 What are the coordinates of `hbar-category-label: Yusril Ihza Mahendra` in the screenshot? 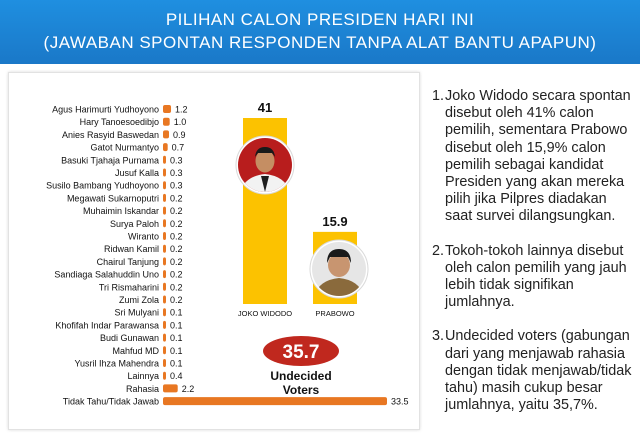 It's located at (116, 364).